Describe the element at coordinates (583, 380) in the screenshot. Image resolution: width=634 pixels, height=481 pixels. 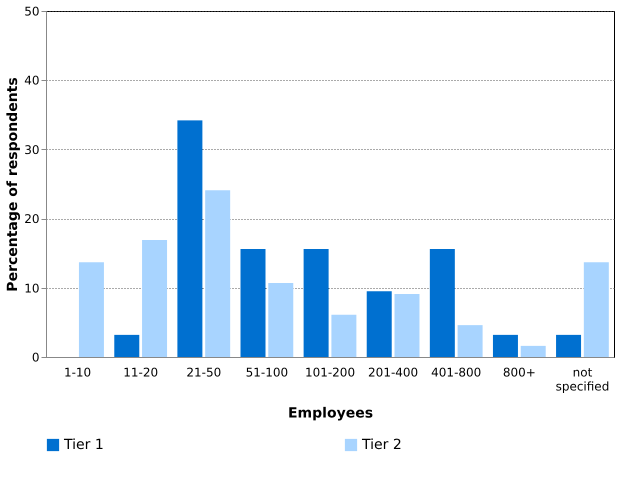
I see `x-tick-label: not specified` at that location.